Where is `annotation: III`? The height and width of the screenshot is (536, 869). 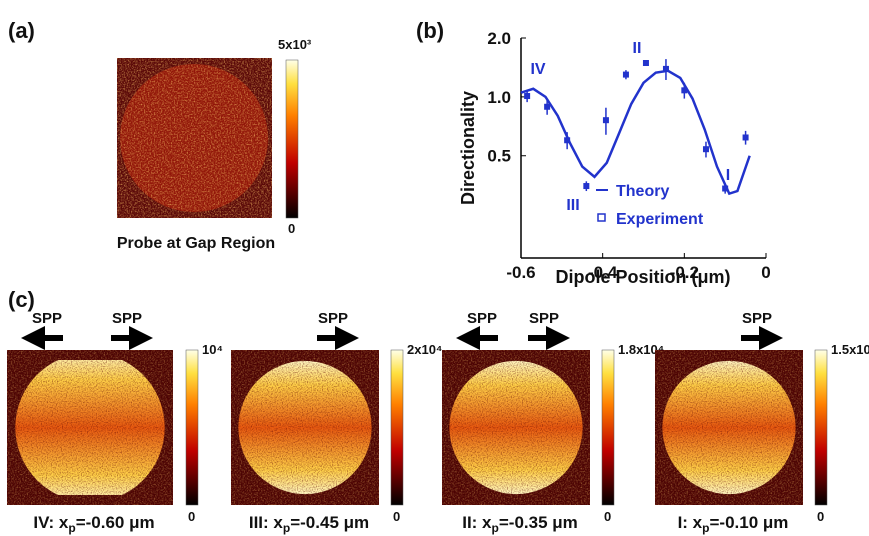 annotation: III is located at coordinates (572, 205).